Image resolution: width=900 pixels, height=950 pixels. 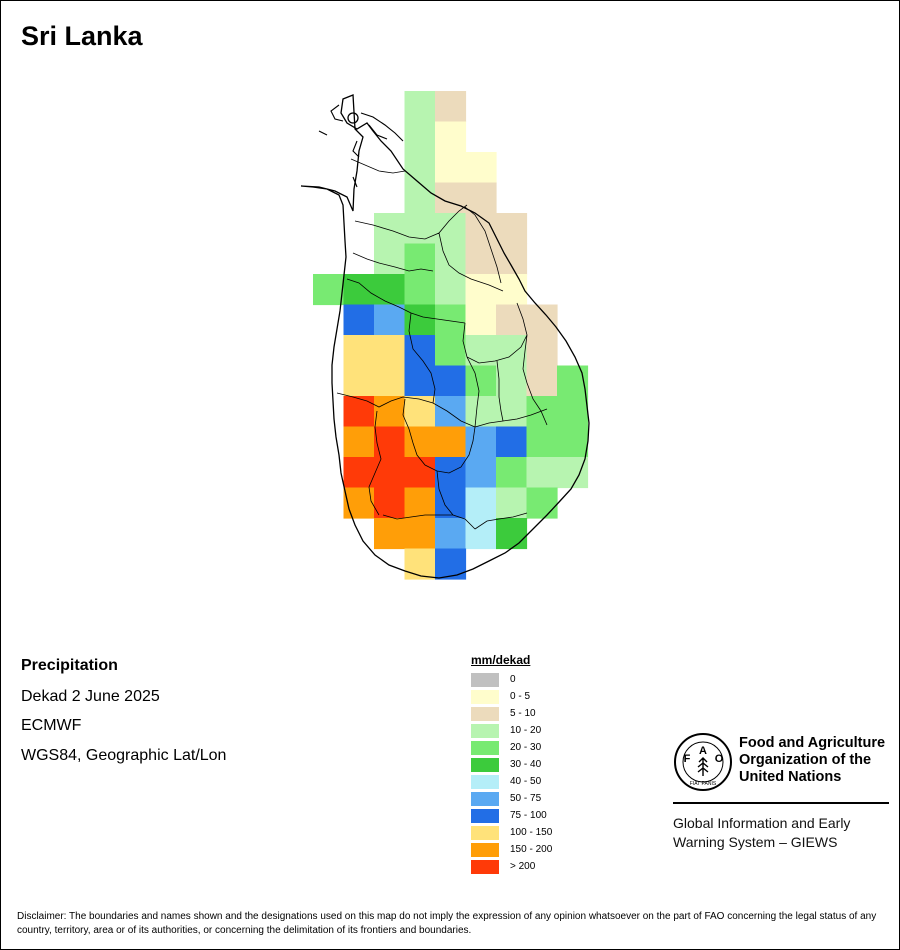 What do you see at coordinates (703, 784) in the screenshot?
I see `logo-motto: FIAT PANIS` at bounding box center [703, 784].